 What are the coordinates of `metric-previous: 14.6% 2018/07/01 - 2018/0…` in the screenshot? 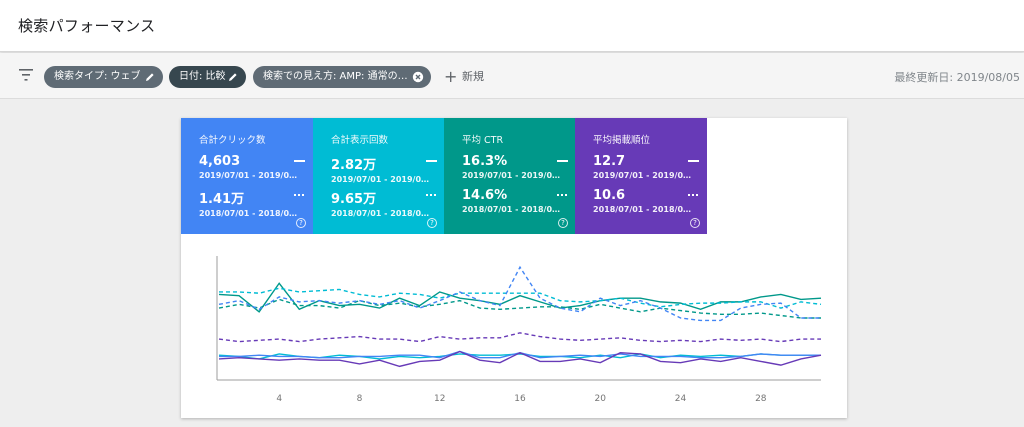 It's located at (515, 201).